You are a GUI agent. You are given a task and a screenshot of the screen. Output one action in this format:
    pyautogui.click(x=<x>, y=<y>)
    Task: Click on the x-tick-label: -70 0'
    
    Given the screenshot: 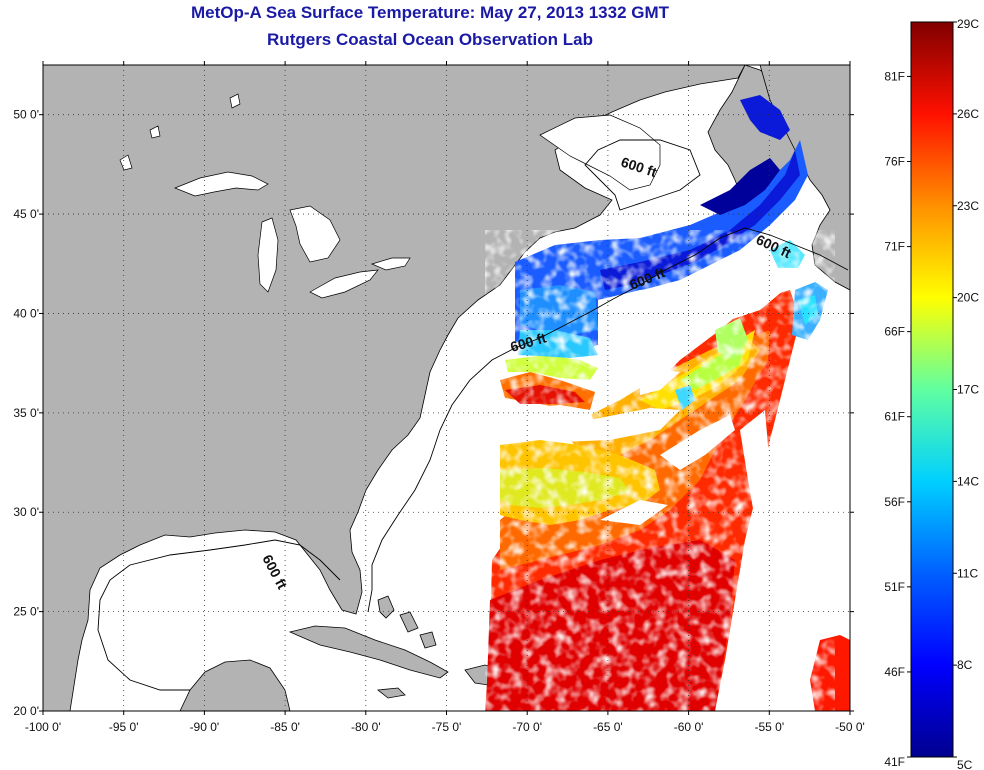 What is the action you would take?
    pyautogui.click(x=527, y=727)
    